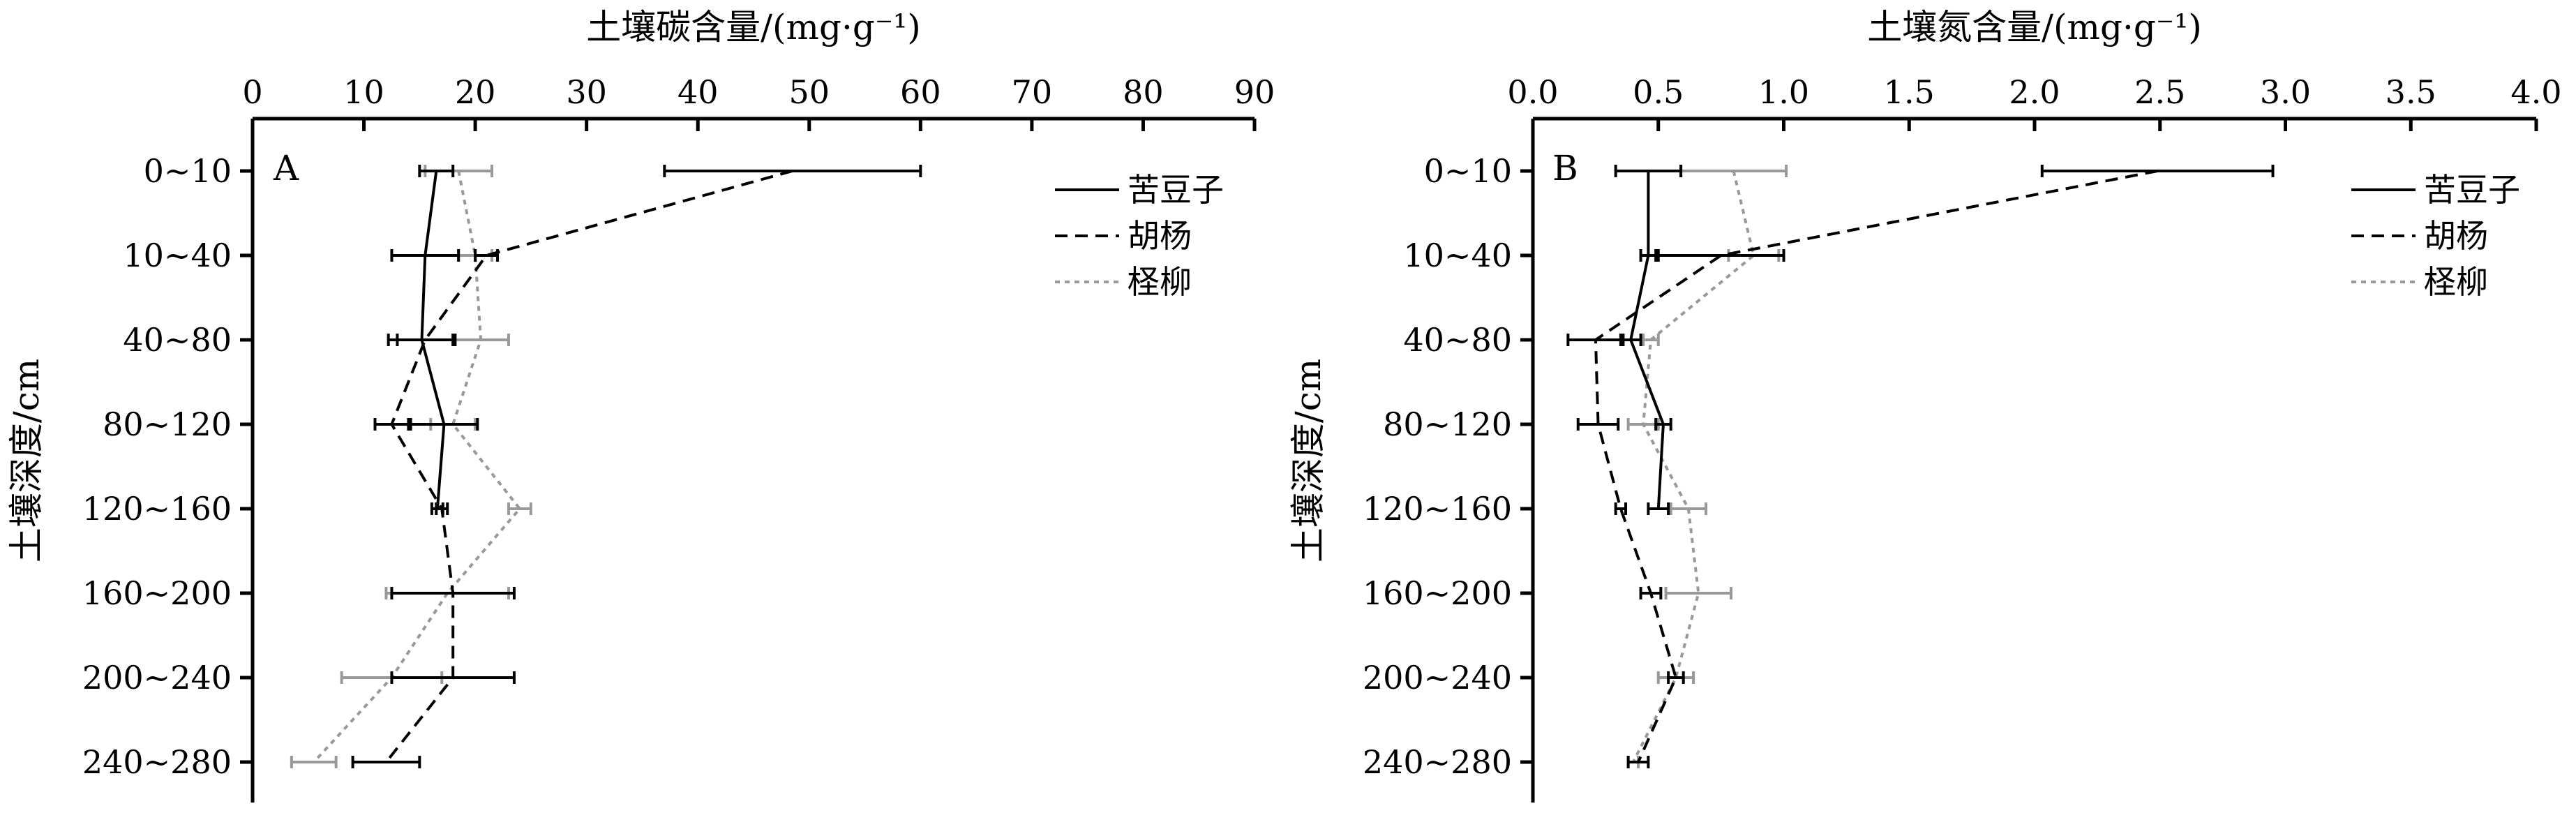 This screenshot has width=2576, height=813. Describe the element at coordinates (1254, 92) in the screenshot. I see `x-tick-label: 90` at that location.